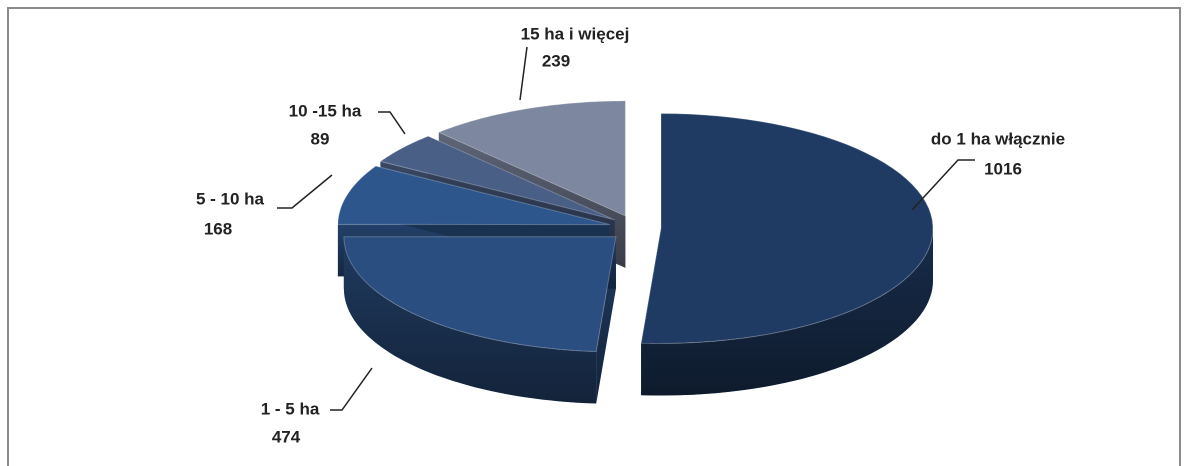 The height and width of the screenshot is (466, 1187). What do you see at coordinates (998, 138) in the screenshot?
I see `slice-label: do 1 ha włącznie` at bounding box center [998, 138].